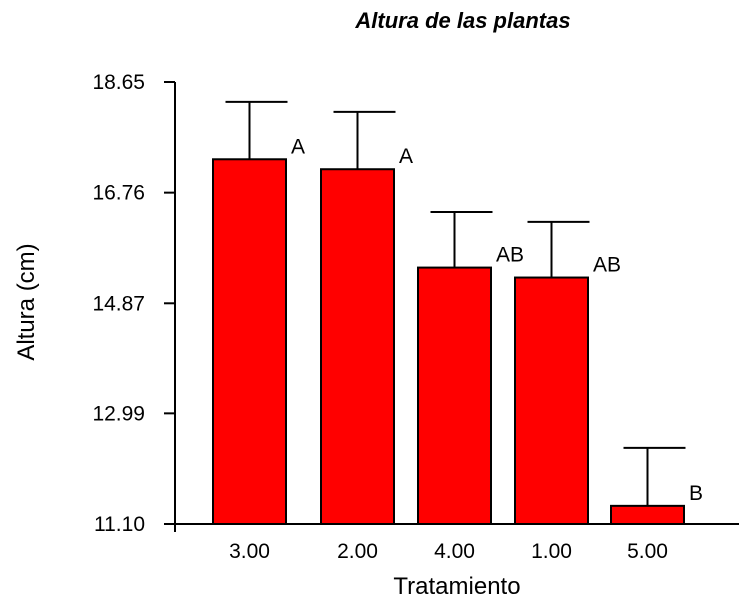 Image resolution: width=741 pixels, height=608 pixels. I want to click on chart-title: Altura de las plantas, so click(462, 20).